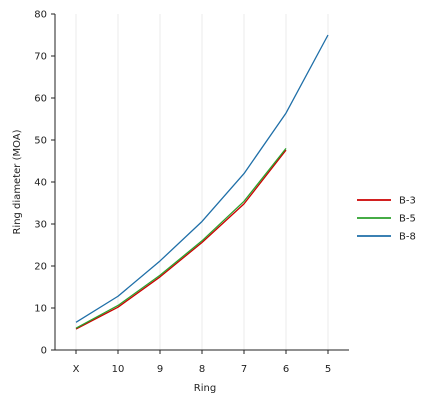 Image resolution: width=427 pixels, height=400 pixels. Describe the element at coordinates (44, 351) in the screenshot. I see `y-tick-label: 0` at that location.